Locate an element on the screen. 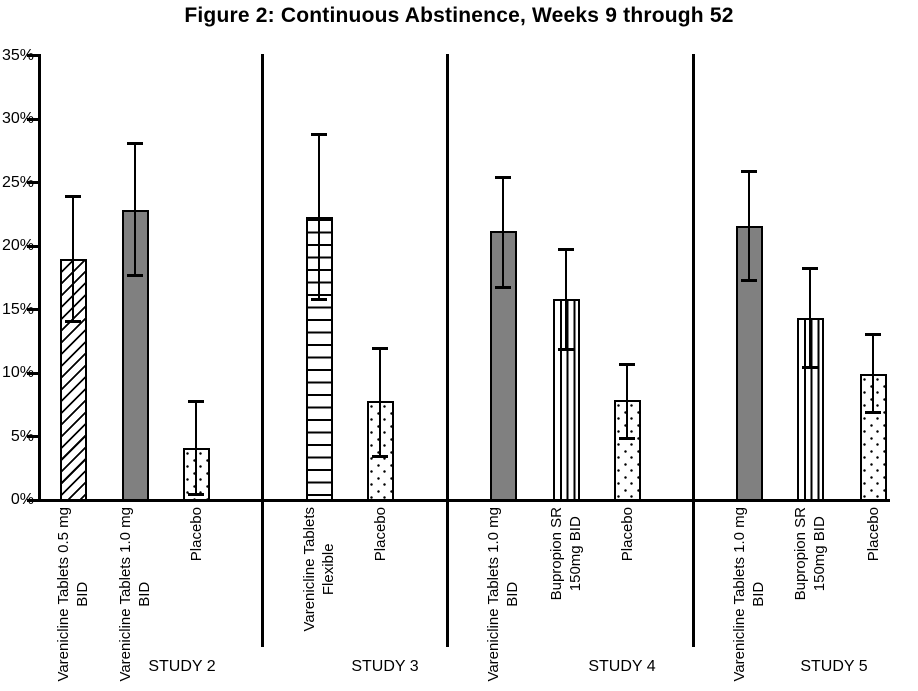 The image size is (918, 691). y-axis-line is located at coordinates (39, 278).